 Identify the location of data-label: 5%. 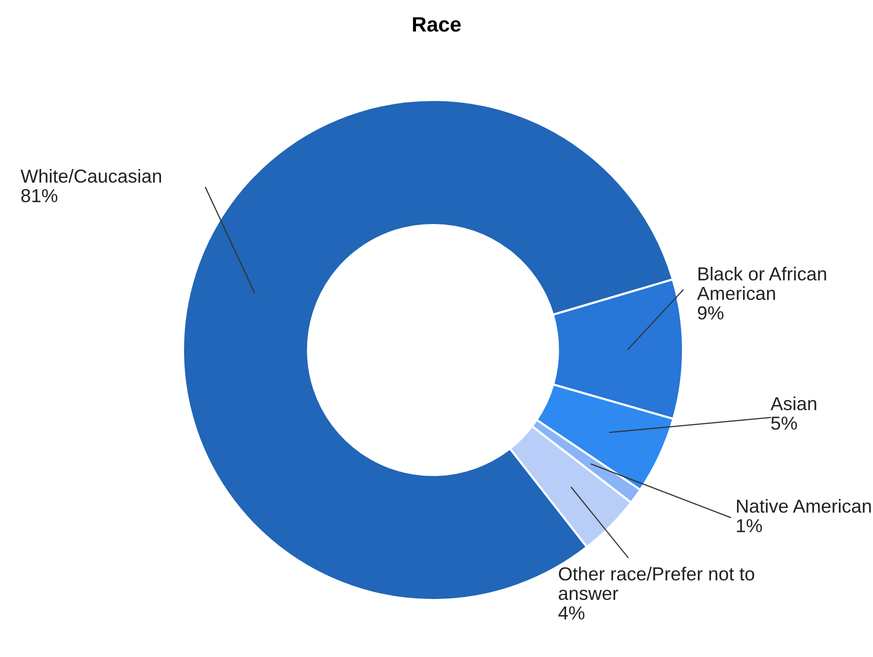
(784, 423).